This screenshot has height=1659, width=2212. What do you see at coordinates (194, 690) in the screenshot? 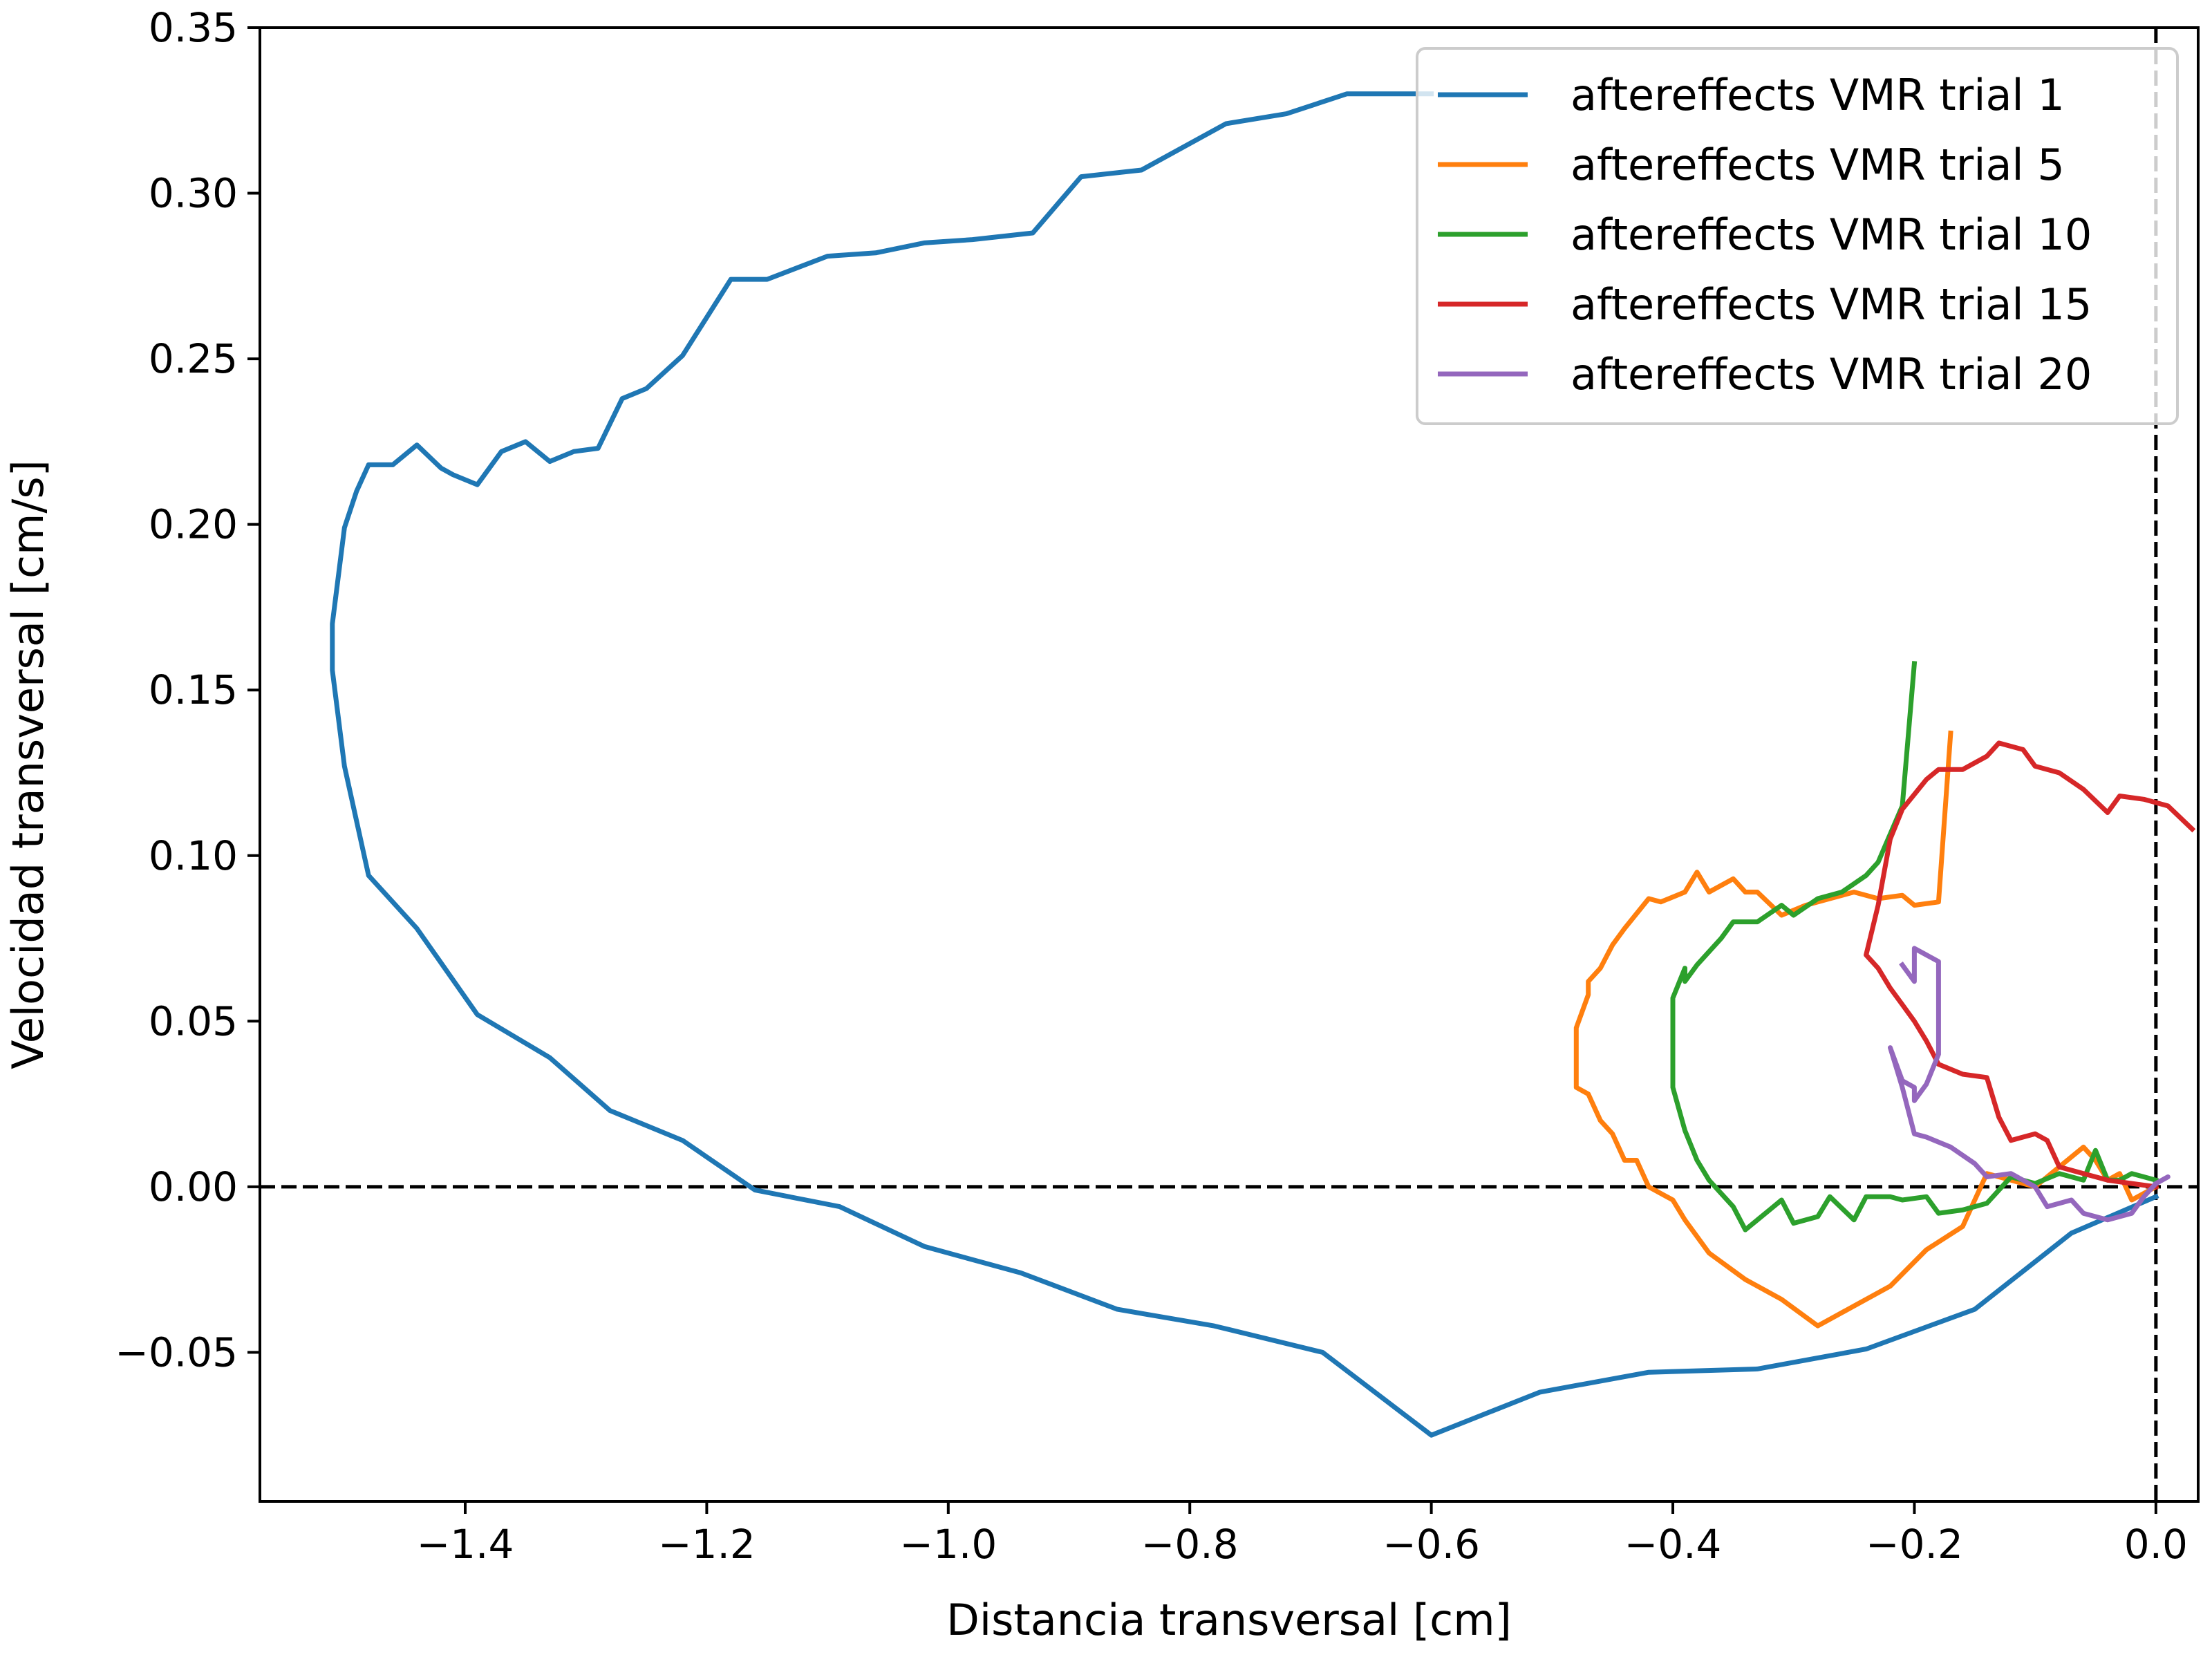
I see `y-tick-label: 0.15` at bounding box center [194, 690].